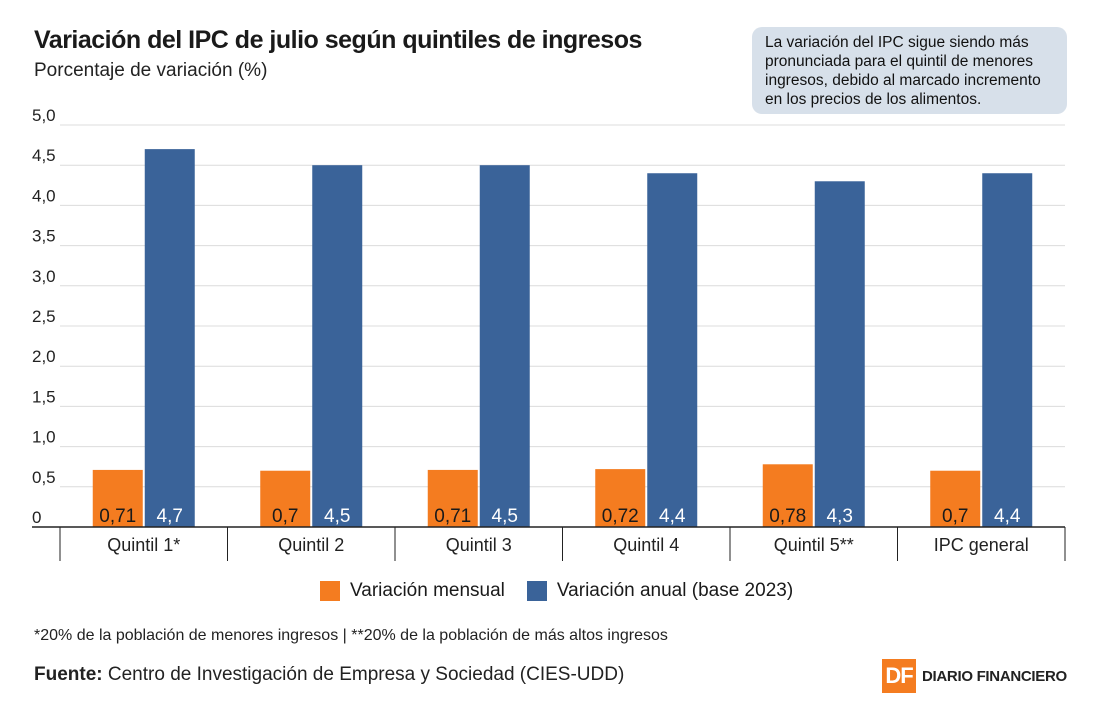 The image size is (1095, 720). I want to click on chart-subtitle: Porcentaje de variación (%), so click(151, 70).